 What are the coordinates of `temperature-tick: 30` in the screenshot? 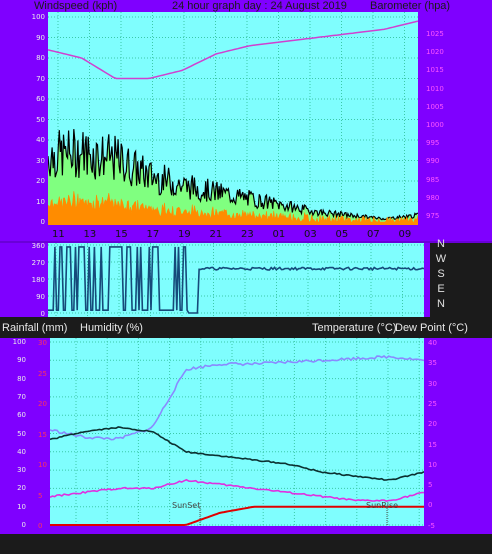 It's located at (432, 383).